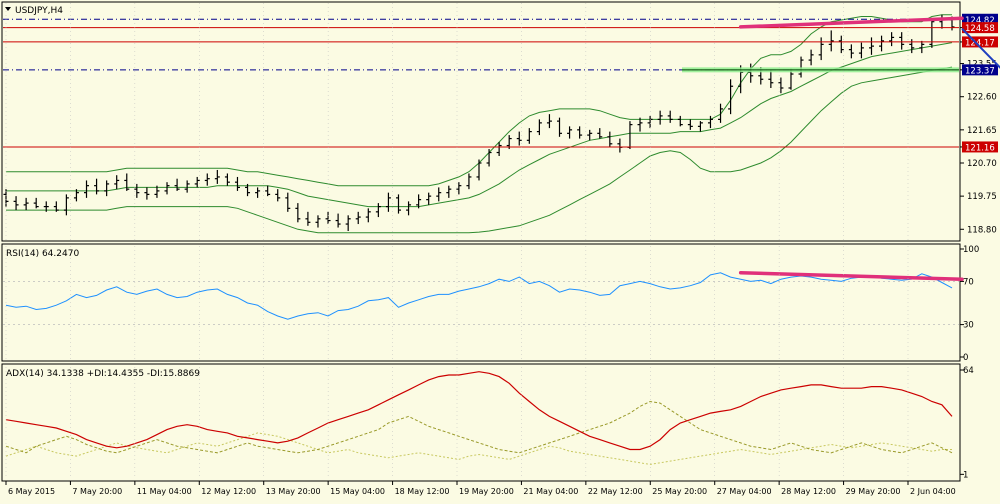 Image resolution: width=1000 pixels, height=504 pixels. Describe the element at coordinates (968, 326) in the screenshot. I see `rsi-tick-label: 30` at that location.